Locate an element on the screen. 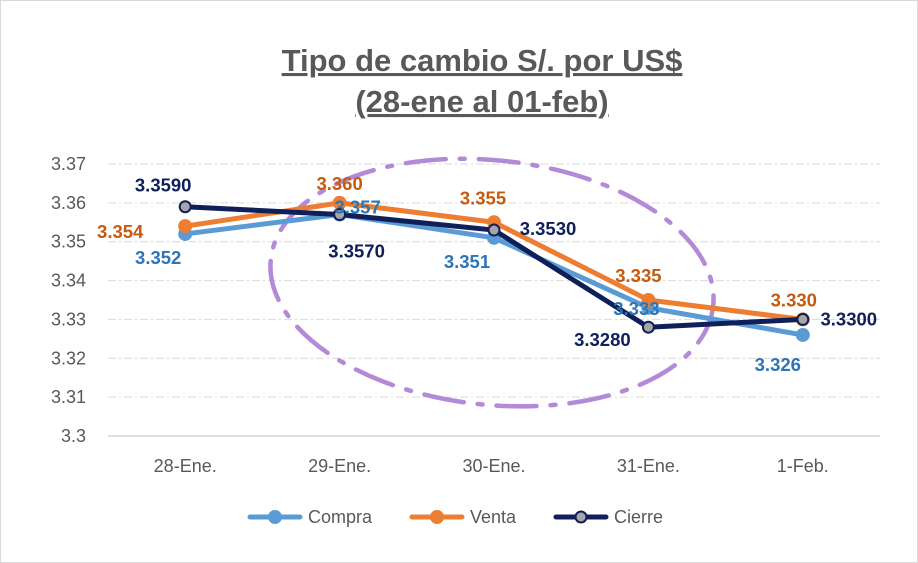  legend-label-cierre: Cierre is located at coordinates (638, 517).